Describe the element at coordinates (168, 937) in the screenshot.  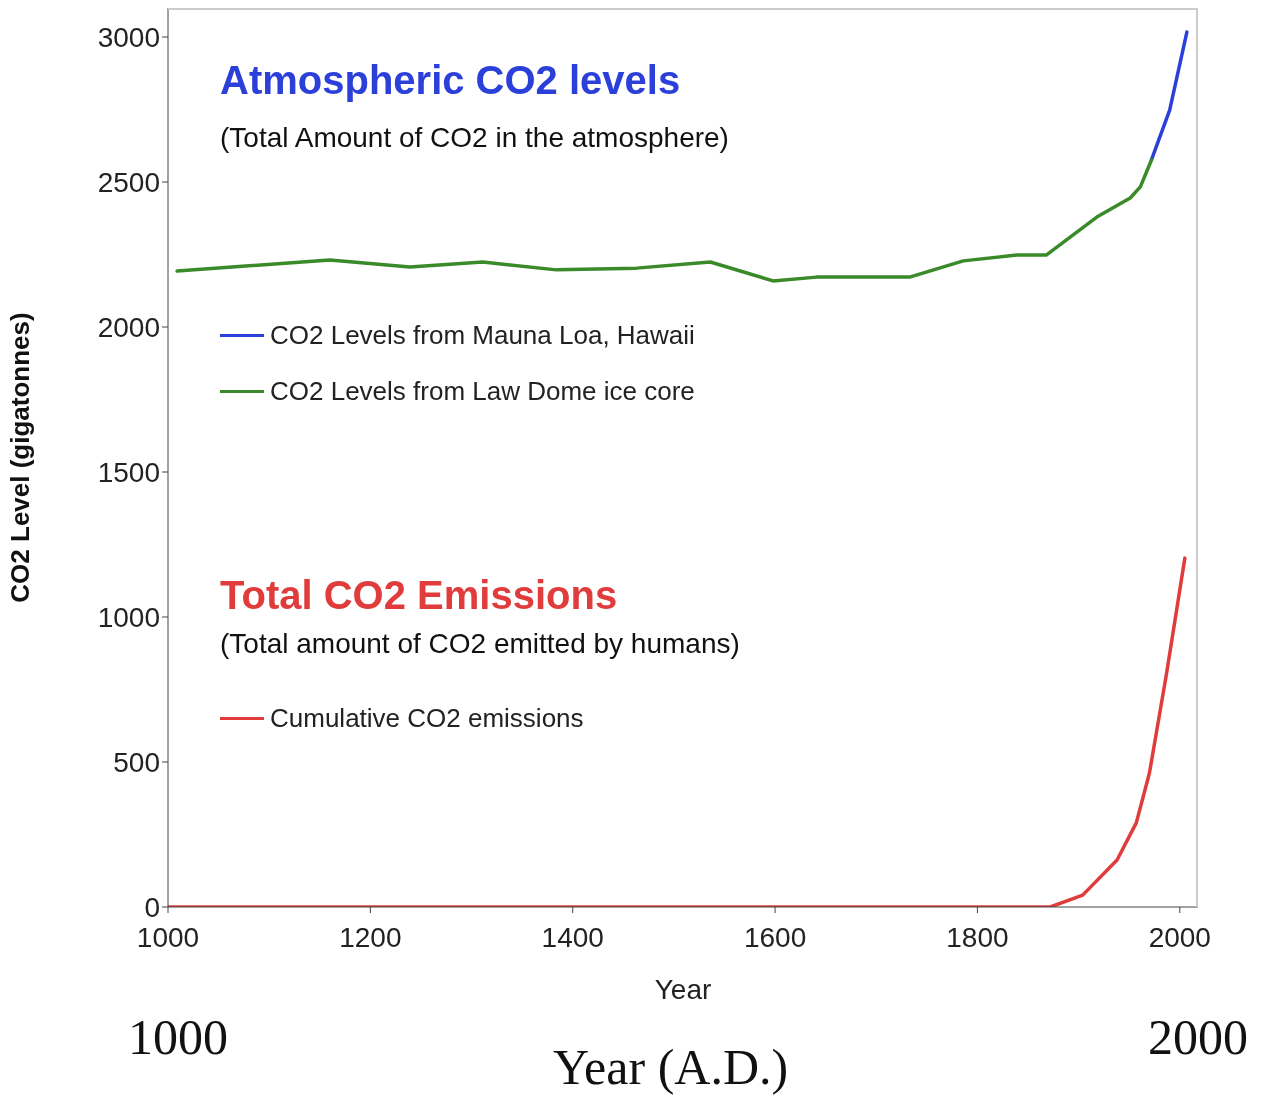
I see `x-tick-label: 1000` at that location.